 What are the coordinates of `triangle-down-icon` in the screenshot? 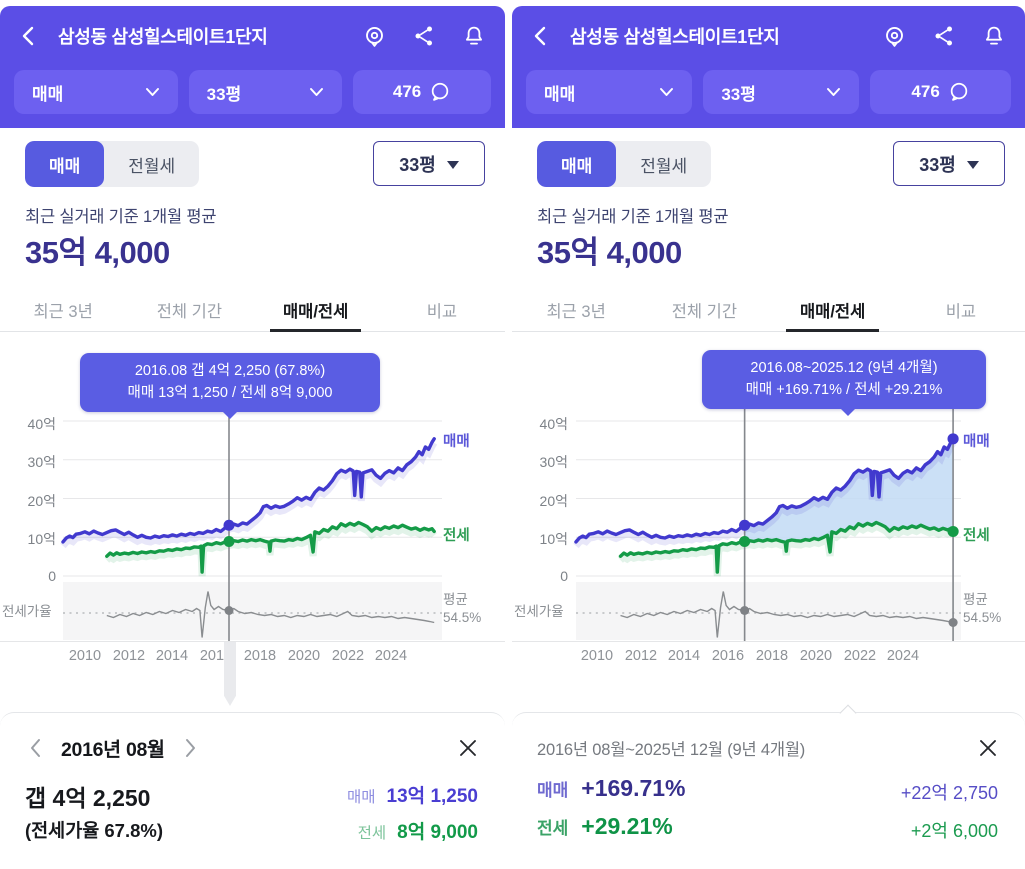 It's located at (452, 164).